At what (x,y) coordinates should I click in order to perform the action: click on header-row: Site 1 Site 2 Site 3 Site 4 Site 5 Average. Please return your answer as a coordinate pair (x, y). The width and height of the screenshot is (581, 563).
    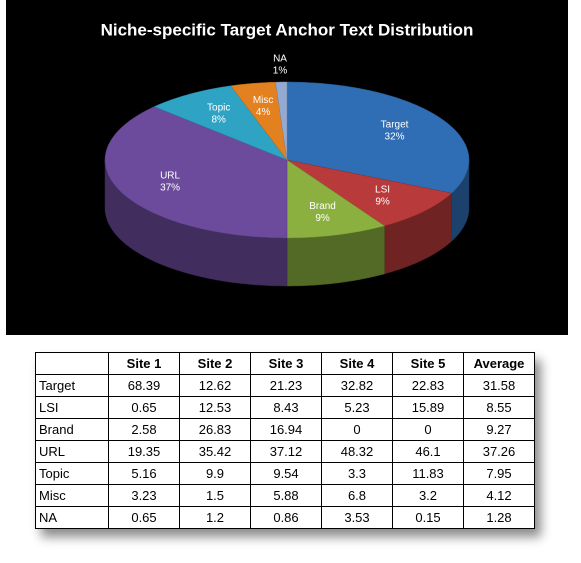
    Looking at the image, I should click on (285, 363).